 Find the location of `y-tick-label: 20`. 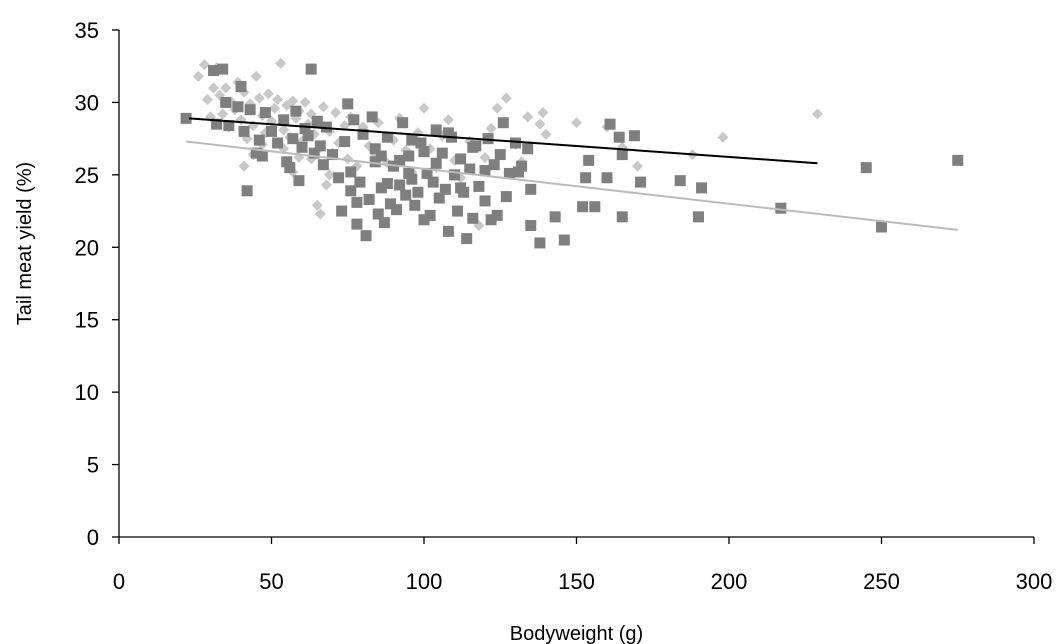

y-tick-label: 20 is located at coordinates (87, 247).